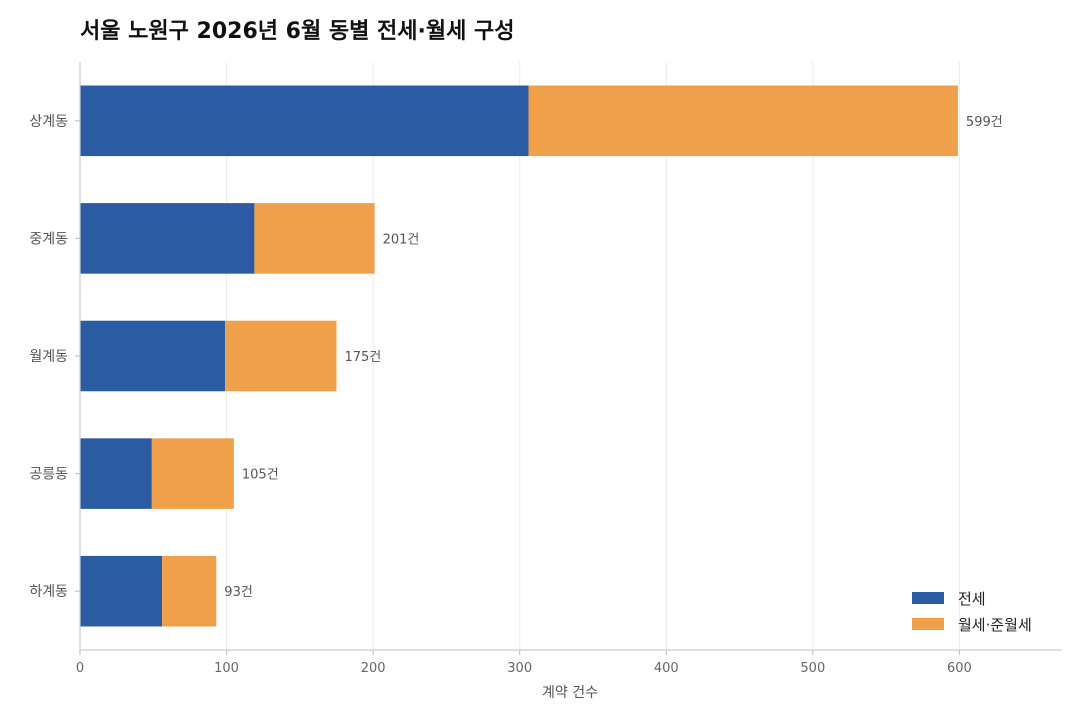  What do you see at coordinates (80, 668) in the screenshot?
I see `x-tick-label: 0` at bounding box center [80, 668].